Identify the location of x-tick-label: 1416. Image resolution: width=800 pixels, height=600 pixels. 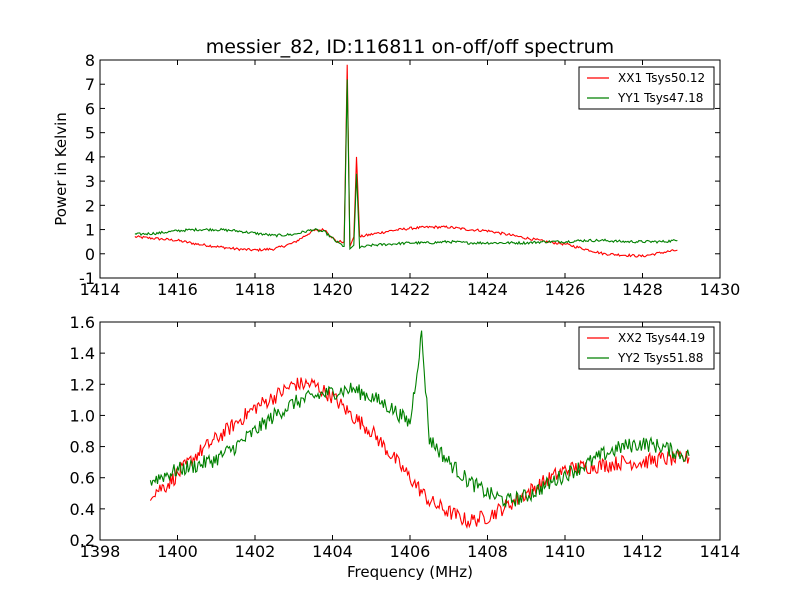
(177, 289).